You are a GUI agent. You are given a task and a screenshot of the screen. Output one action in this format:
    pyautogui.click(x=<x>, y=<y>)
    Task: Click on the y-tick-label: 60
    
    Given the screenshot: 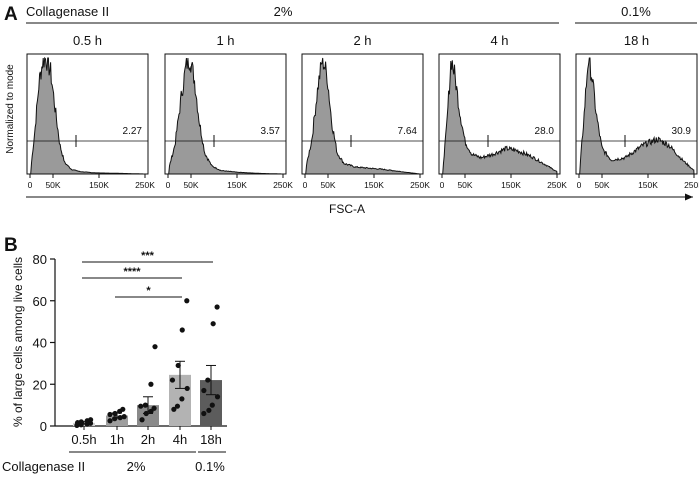 What is the action you would take?
    pyautogui.click(x=40, y=301)
    